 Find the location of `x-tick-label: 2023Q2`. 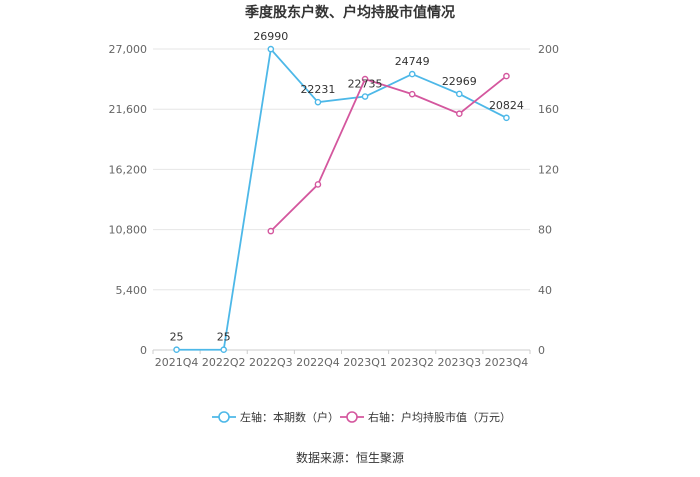

x-tick-label: 2023Q2 is located at coordinates (412, 362).